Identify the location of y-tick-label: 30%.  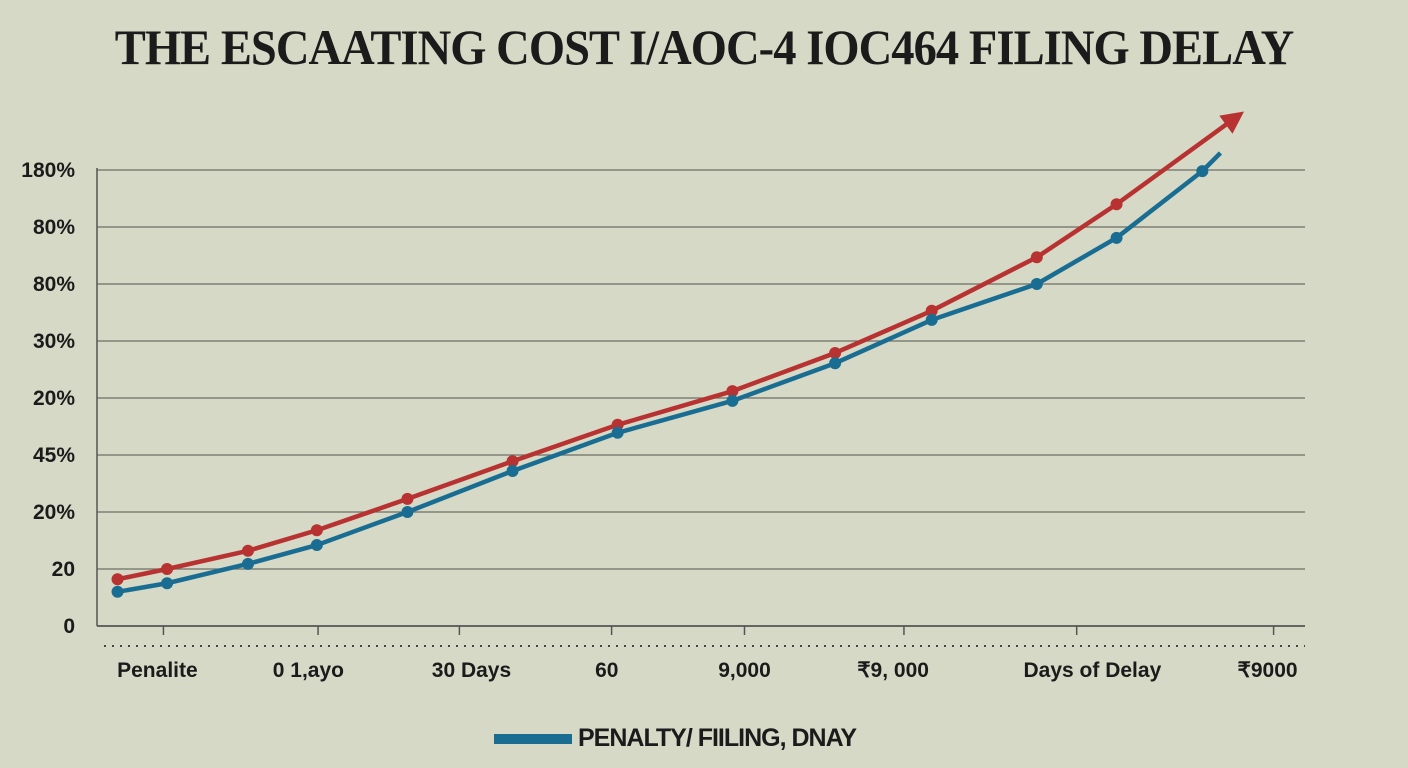
(54, 341).